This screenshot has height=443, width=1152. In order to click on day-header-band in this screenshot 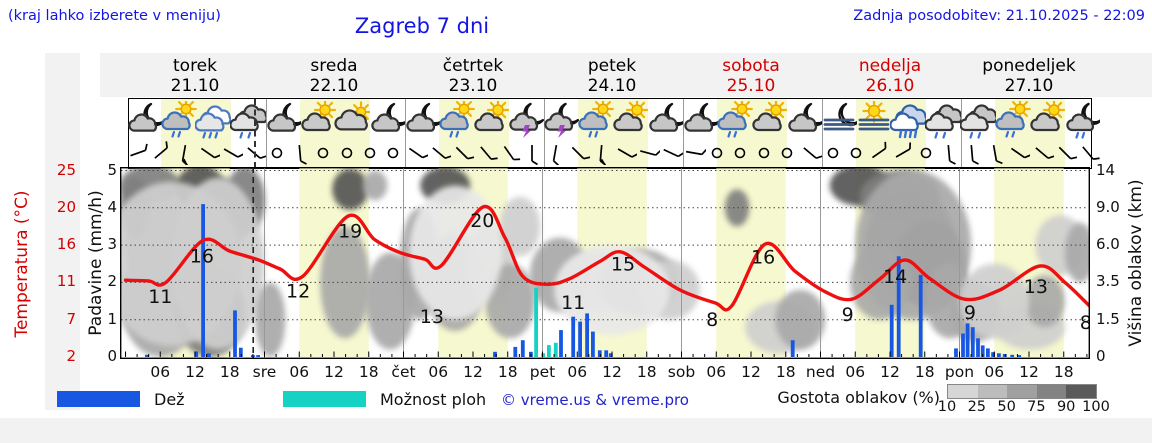, I will do `click(626, 75)`.